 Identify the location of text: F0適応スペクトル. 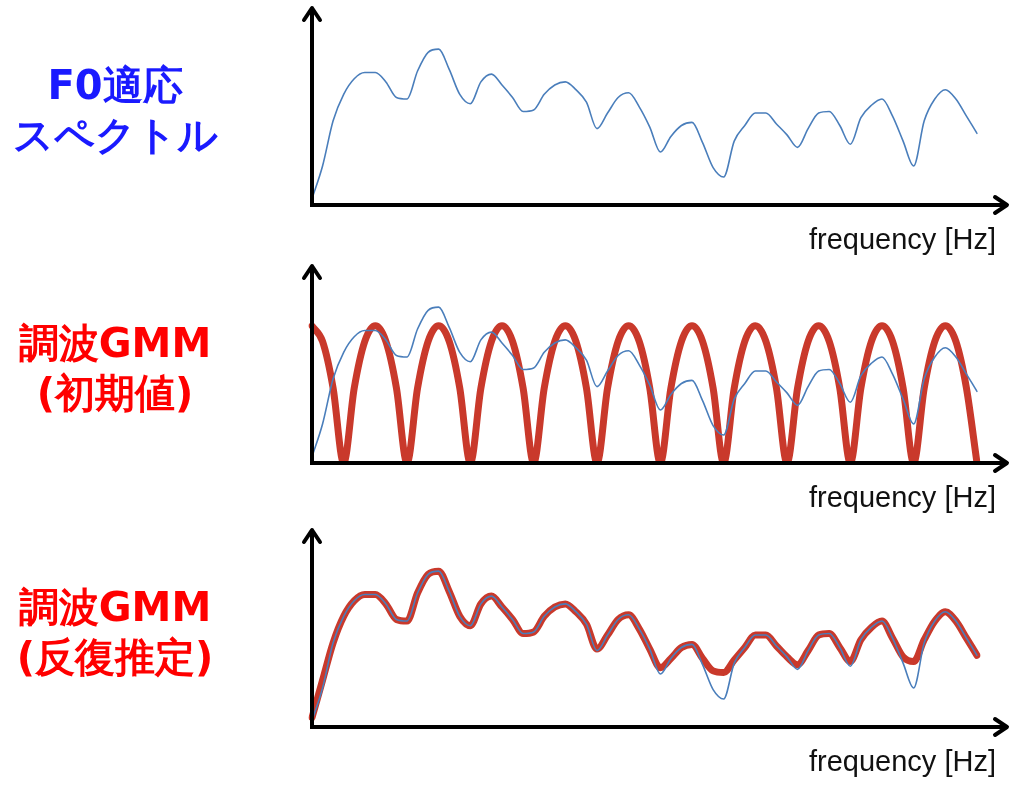
(115, 110).